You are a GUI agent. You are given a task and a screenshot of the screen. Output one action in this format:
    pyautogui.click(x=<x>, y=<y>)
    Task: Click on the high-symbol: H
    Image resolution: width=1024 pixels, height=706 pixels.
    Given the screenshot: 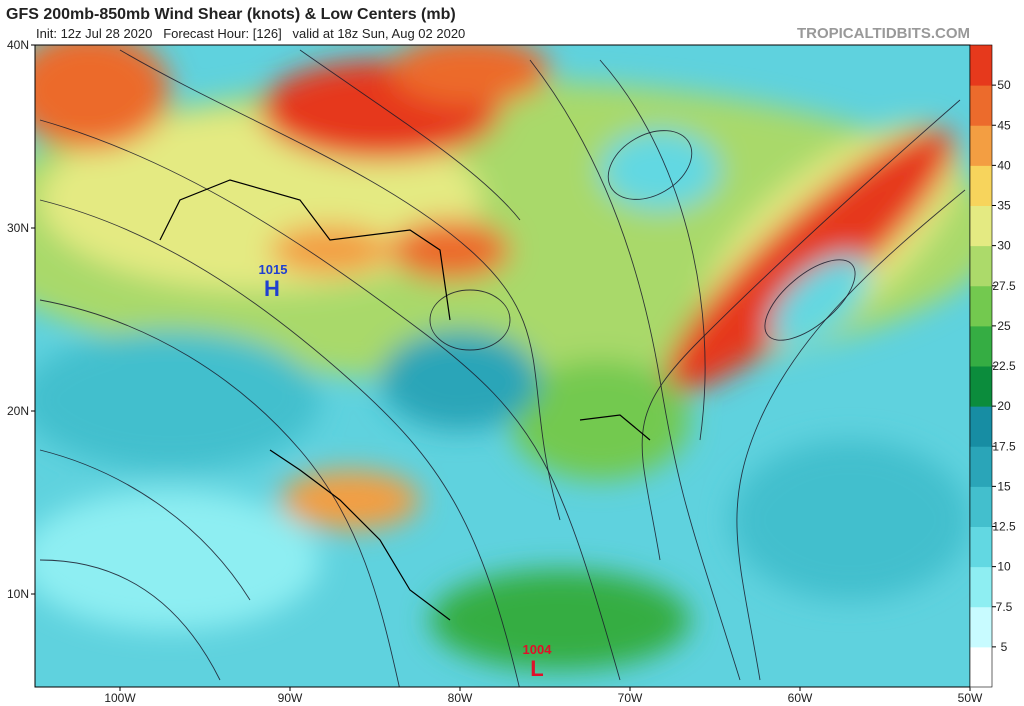 What is the action you would take?
    pyautogui.click(x=272, y=288)
    